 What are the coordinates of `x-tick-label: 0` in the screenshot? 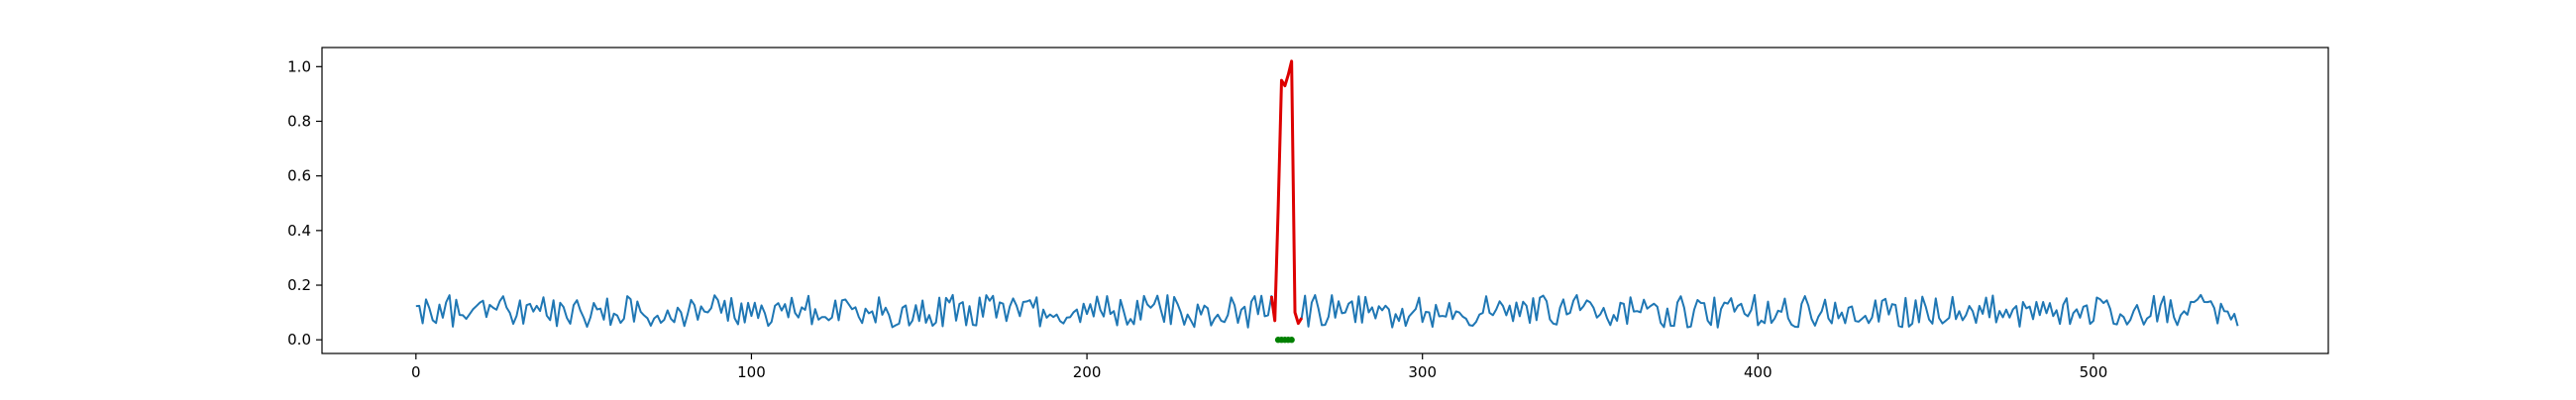 It's located at (416, 372).